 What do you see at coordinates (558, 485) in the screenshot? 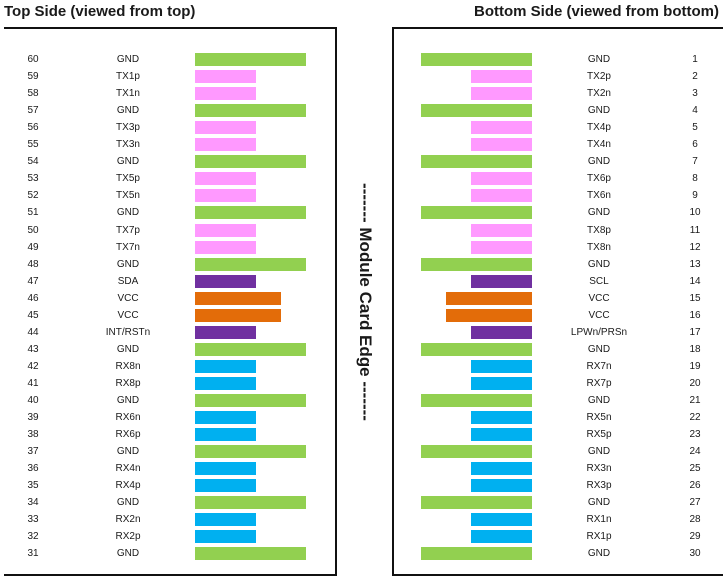
I see `pin-row: 26 RX3p` at bounding box center [558, 485].